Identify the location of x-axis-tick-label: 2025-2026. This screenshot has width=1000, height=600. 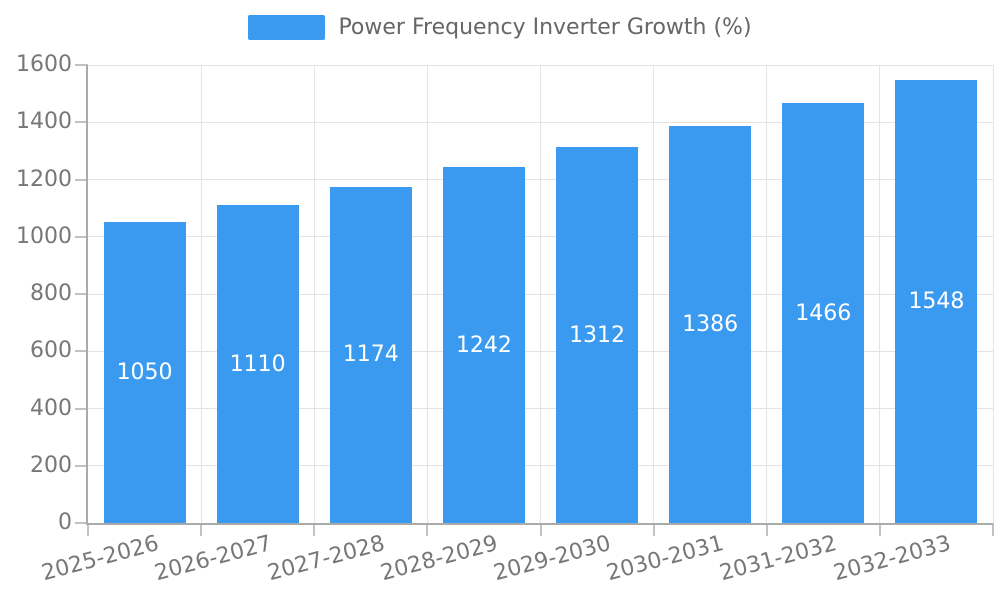
(100, 559).